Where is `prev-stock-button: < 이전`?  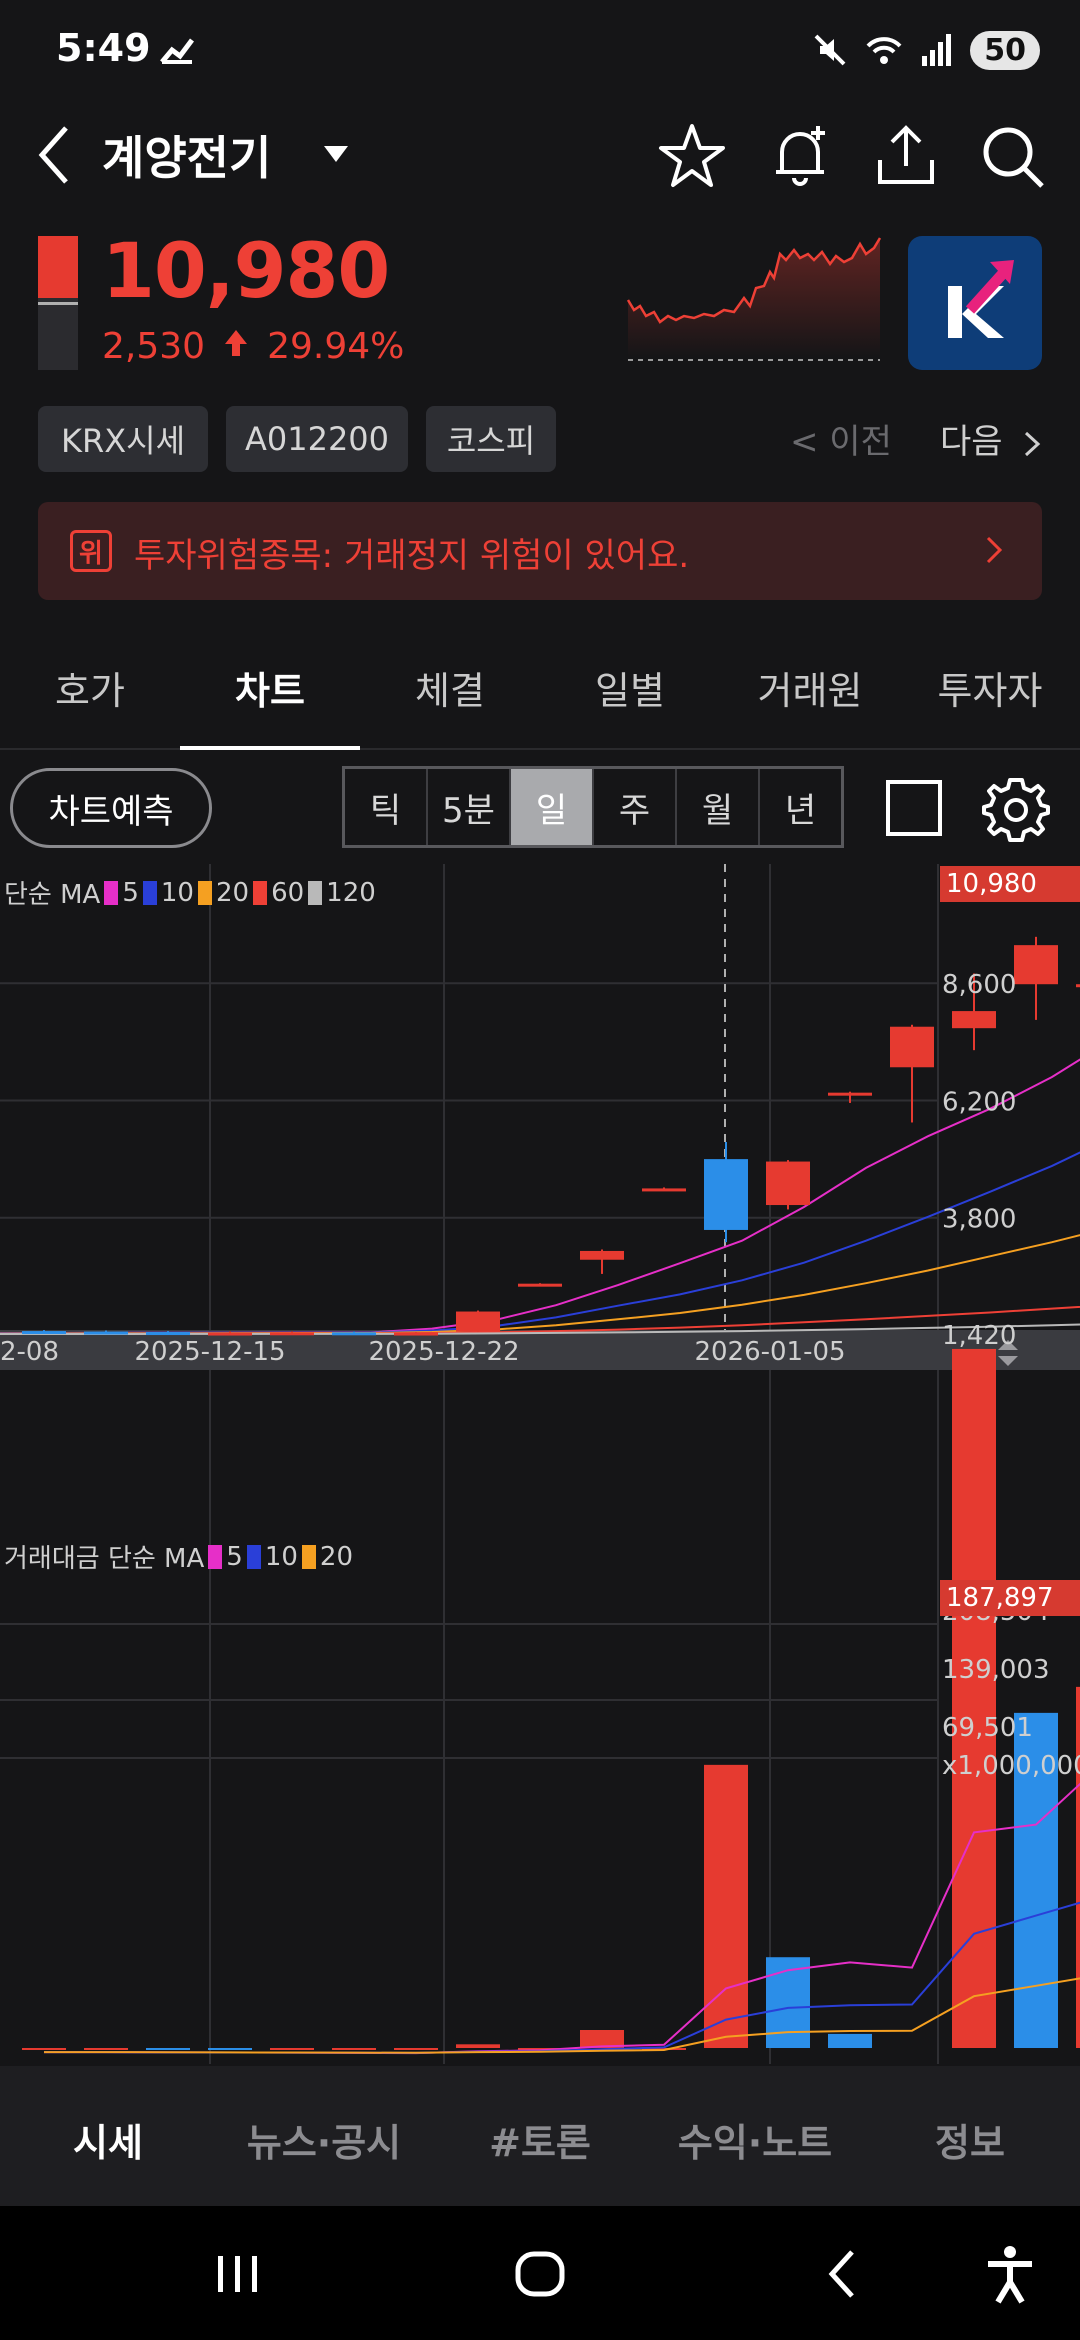
prev-stock-button: < 이전 is located at coordinates (841, 442).